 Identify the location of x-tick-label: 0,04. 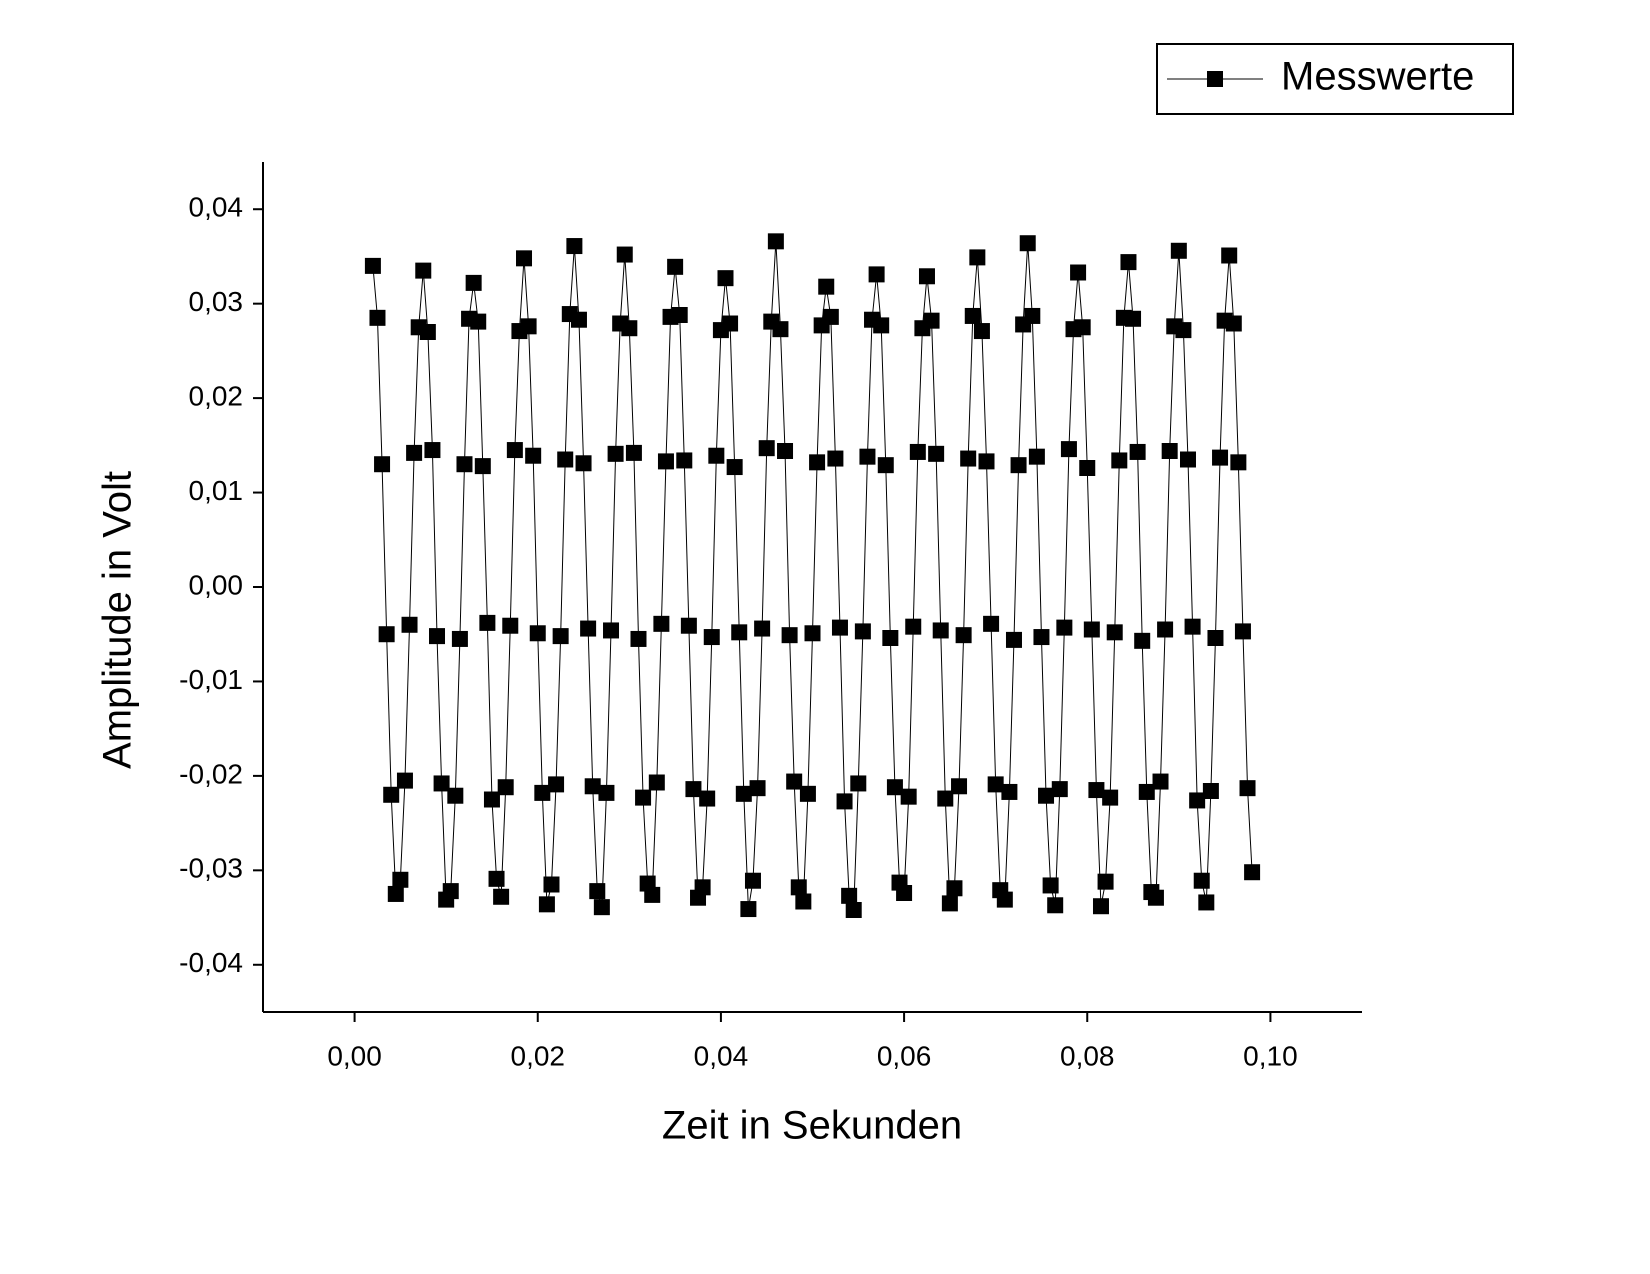
(721, 1055).